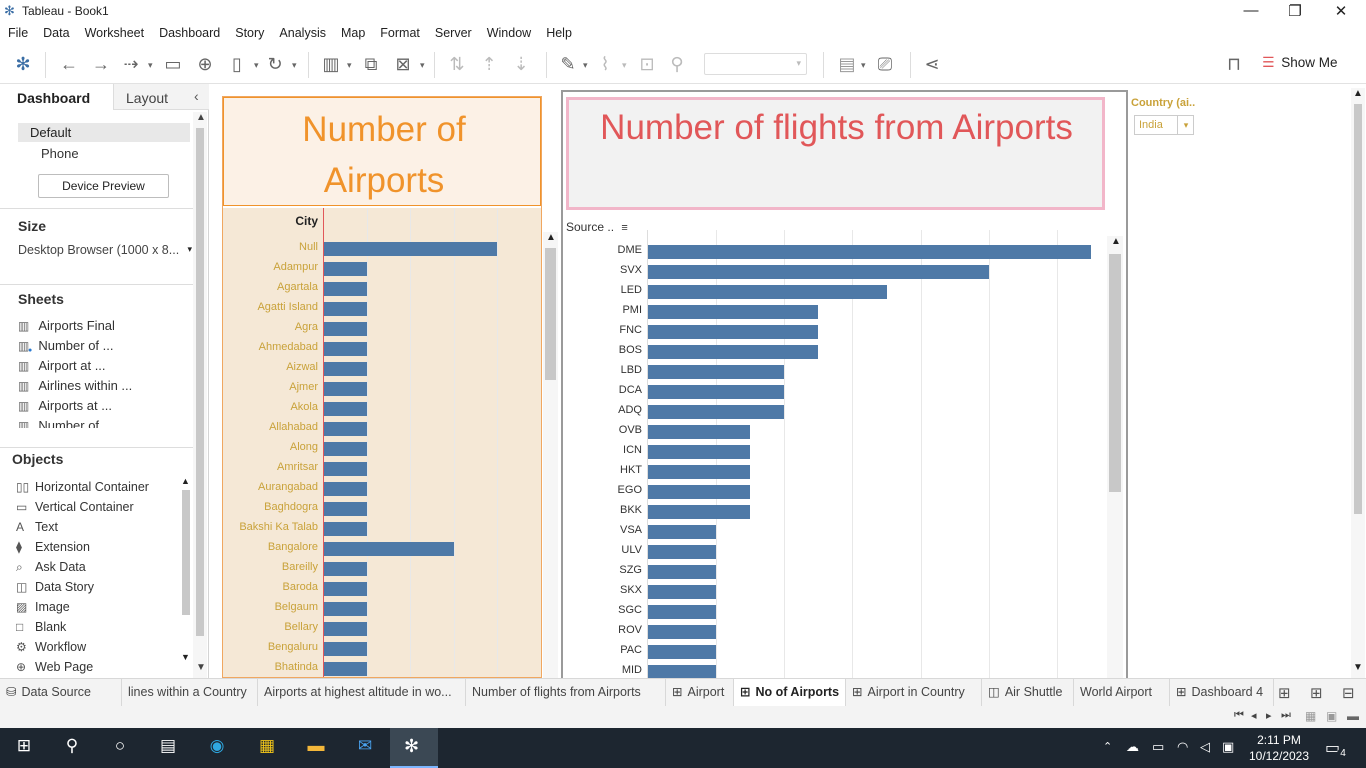  What do you see at coordinates (301, 627) in the screenshot?
I see `y-tick-label: Bellary` at bounding box center [301, 627].